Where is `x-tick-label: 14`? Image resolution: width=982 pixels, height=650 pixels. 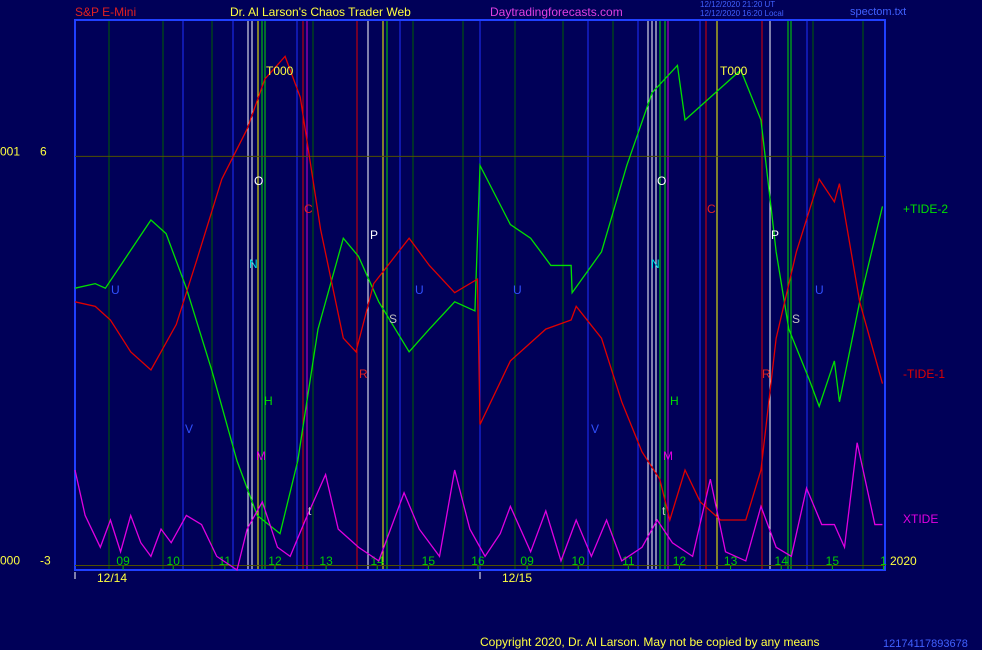 x-tick-label: 14 is located at coordinates (782, 561).